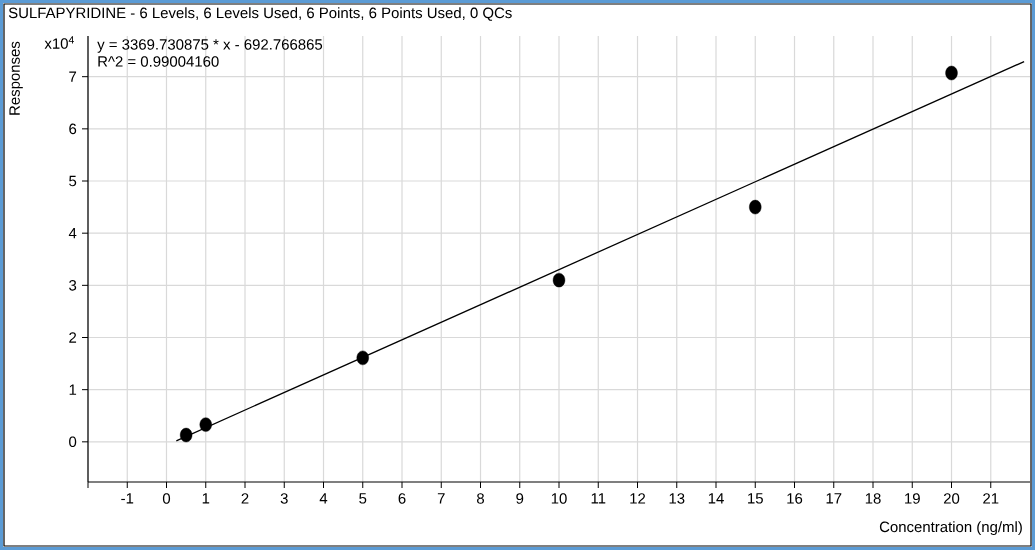  I want to click on x-tick-label: 16, so click(795, 498).